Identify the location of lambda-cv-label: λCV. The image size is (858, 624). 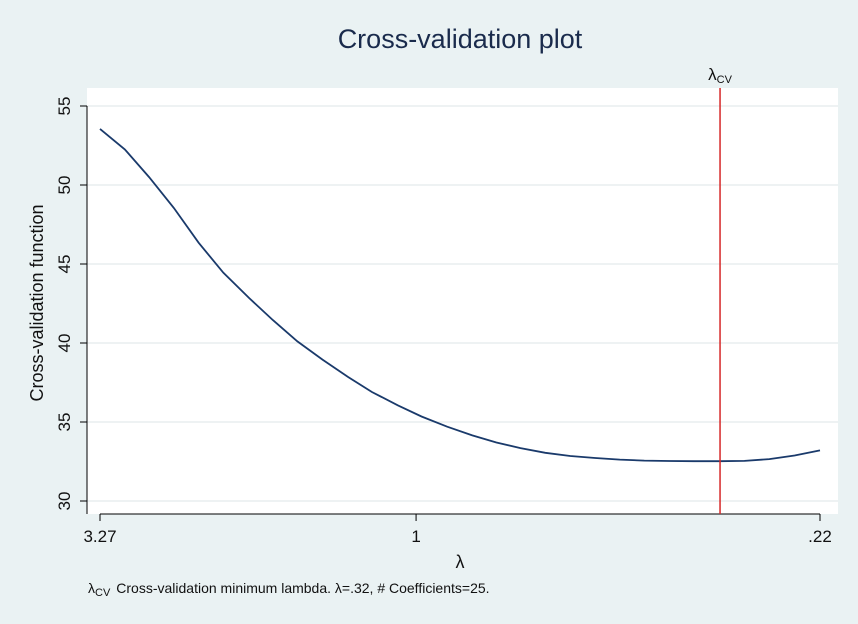
(720, 75).